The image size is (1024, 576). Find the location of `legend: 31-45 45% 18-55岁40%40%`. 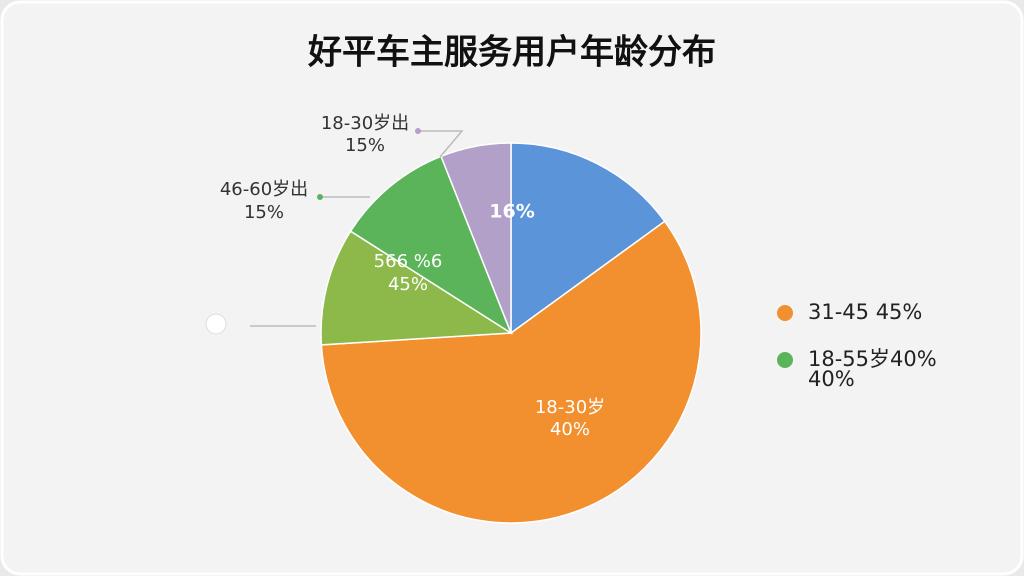

legend: 31-45 45% 18-55岁40%40% is located at coordinates (857, 345).